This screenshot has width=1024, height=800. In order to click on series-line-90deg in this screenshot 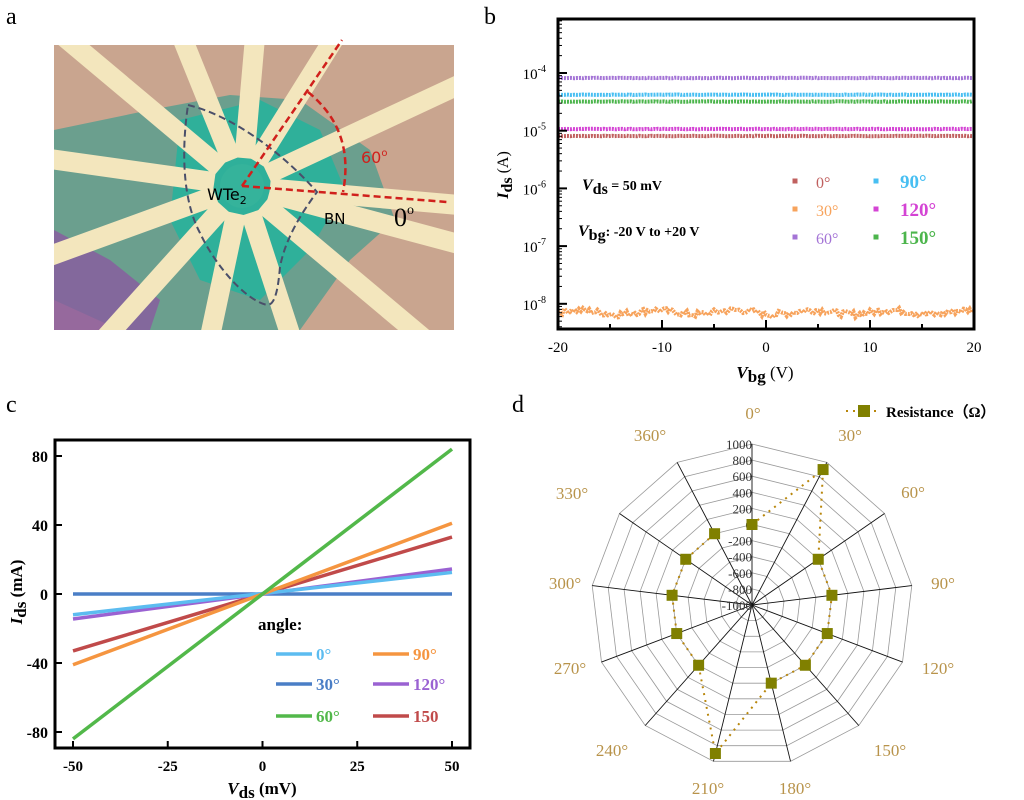, I will do `click(766, 95)`.